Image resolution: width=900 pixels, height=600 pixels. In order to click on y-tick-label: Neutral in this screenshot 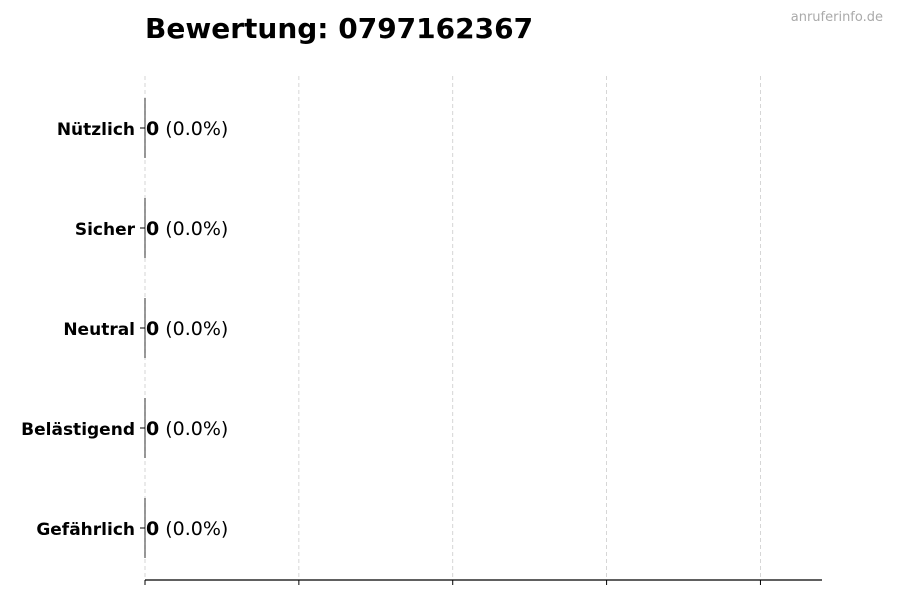, I will do `click(99, 330)`.